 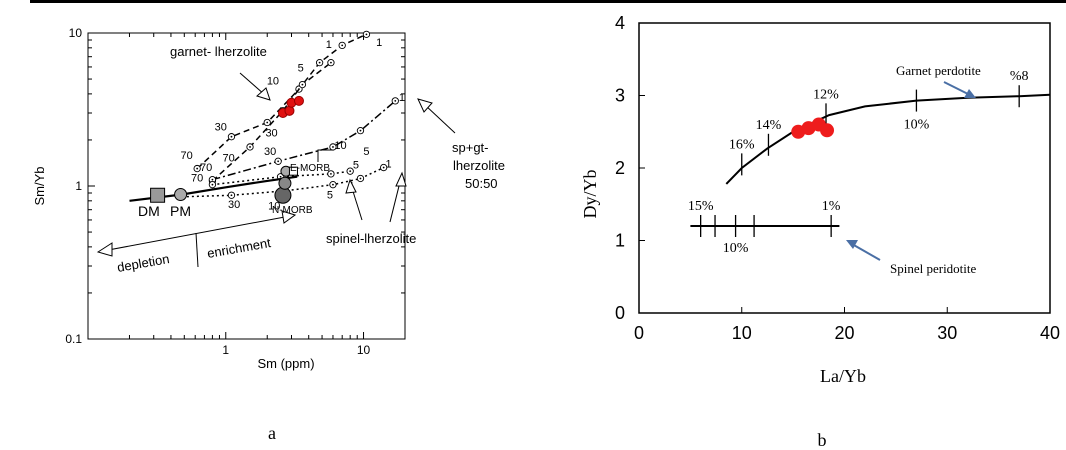 I want to click on panel-b-melt-label: 14%, so click(x=769, y=125).